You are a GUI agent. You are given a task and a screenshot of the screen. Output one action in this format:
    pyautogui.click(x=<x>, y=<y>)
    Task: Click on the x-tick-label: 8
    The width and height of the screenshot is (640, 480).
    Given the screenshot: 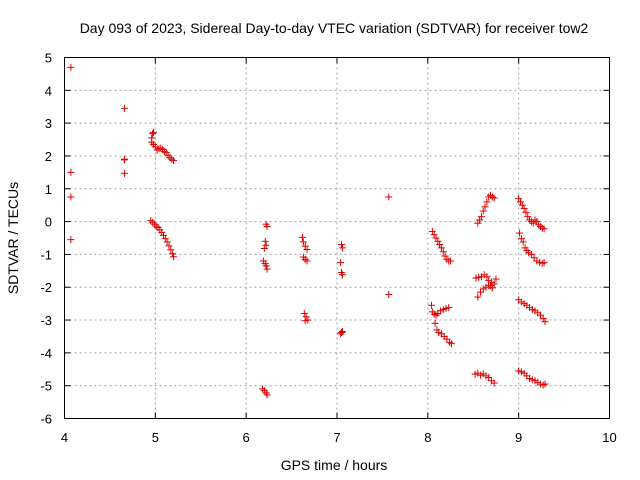 What is the action you would take?
    pyautogui.click(x=427, y=437)
    